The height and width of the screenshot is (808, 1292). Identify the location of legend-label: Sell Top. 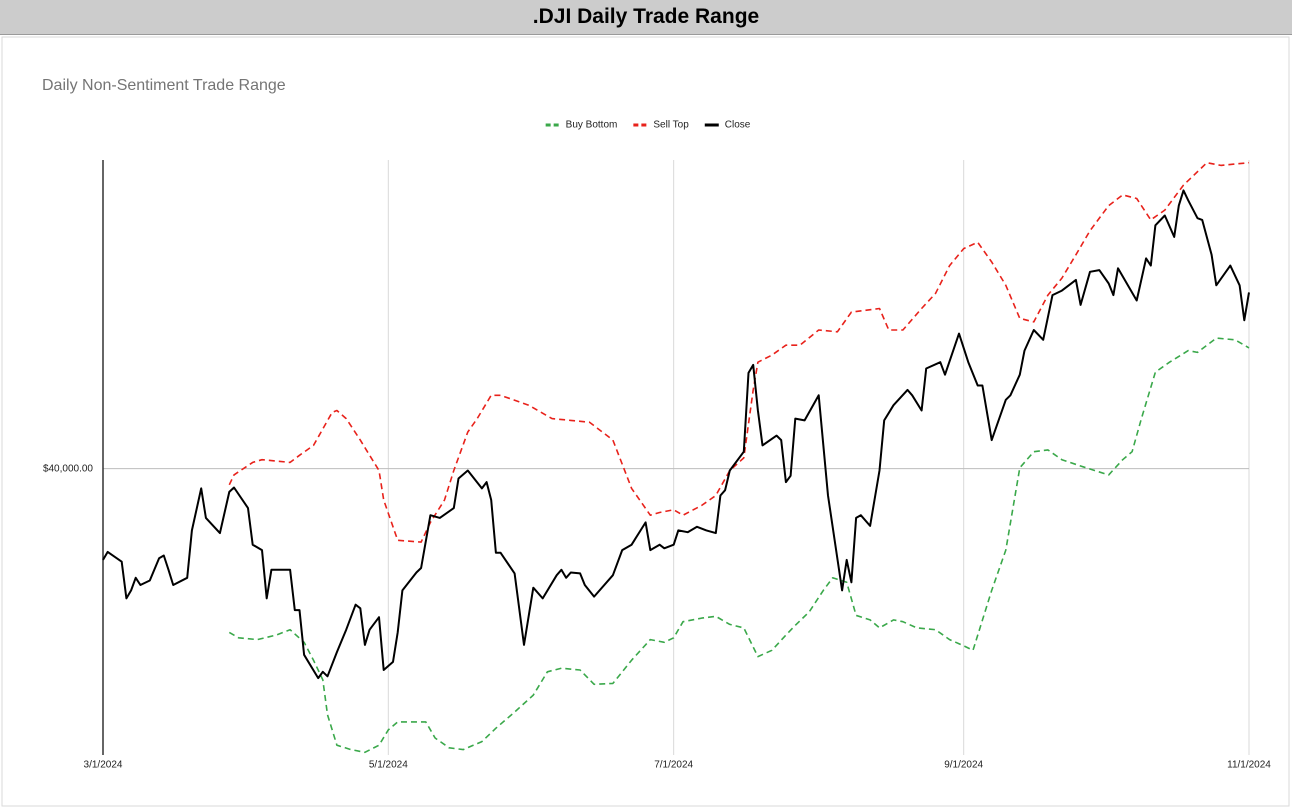
(671, 125).